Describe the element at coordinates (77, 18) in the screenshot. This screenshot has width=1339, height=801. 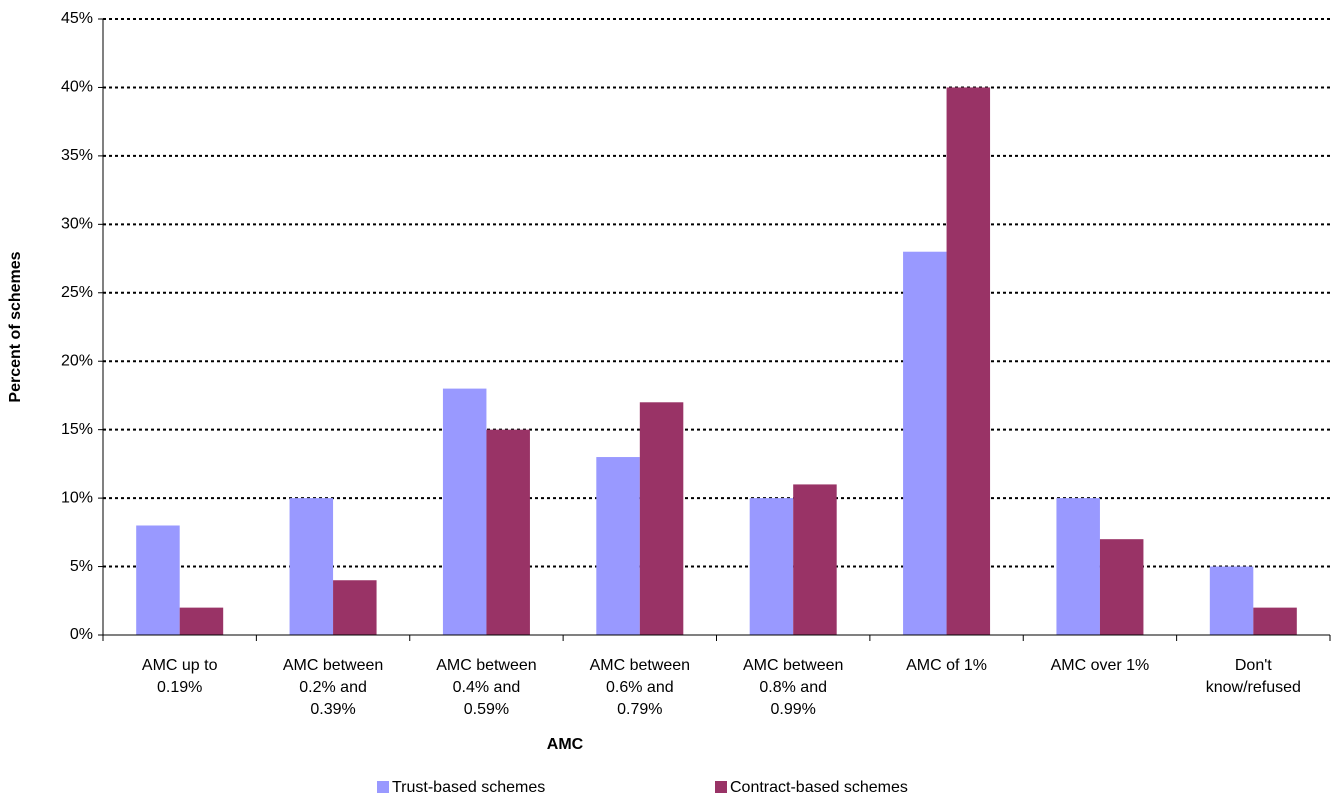
I see `y-tick-label: 45%` at that location.